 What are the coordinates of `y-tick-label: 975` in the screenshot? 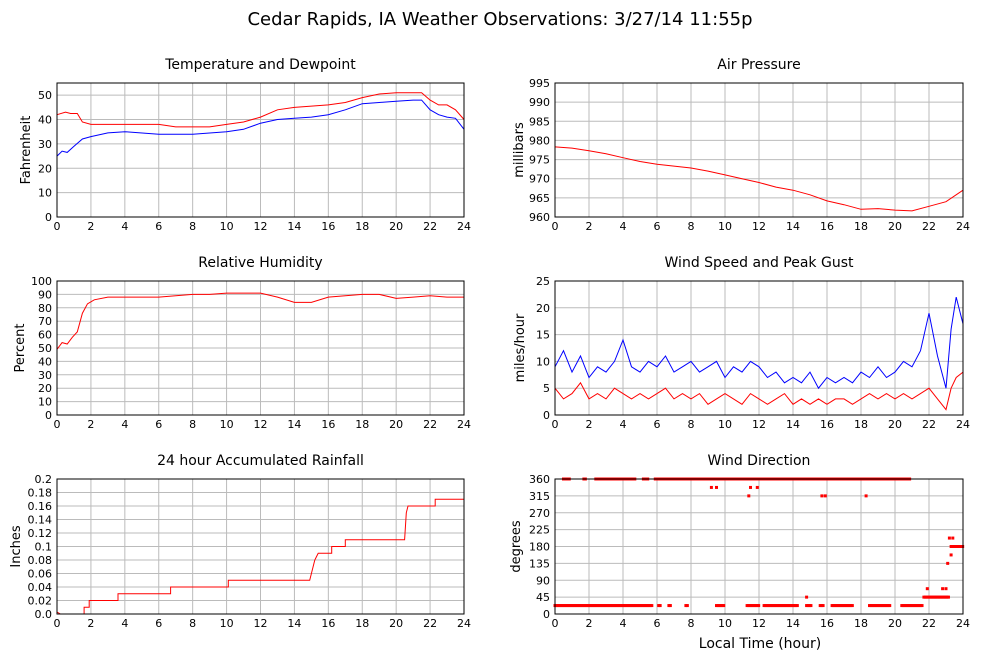 It's located at (539, 160).